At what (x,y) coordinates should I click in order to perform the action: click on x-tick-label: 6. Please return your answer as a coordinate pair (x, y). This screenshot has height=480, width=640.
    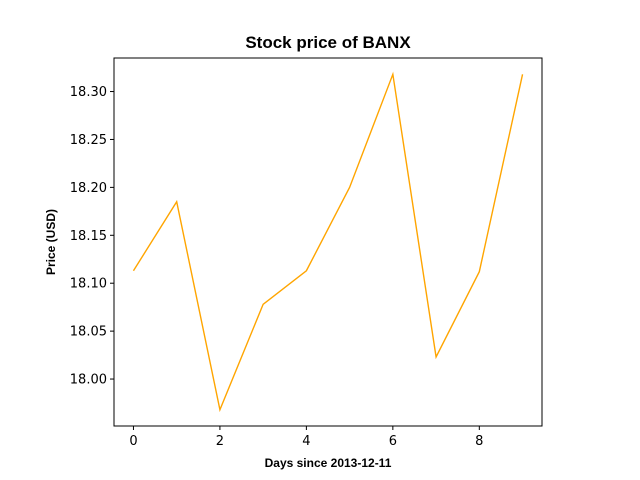
    Looking at the image, I should click on (393, 441).